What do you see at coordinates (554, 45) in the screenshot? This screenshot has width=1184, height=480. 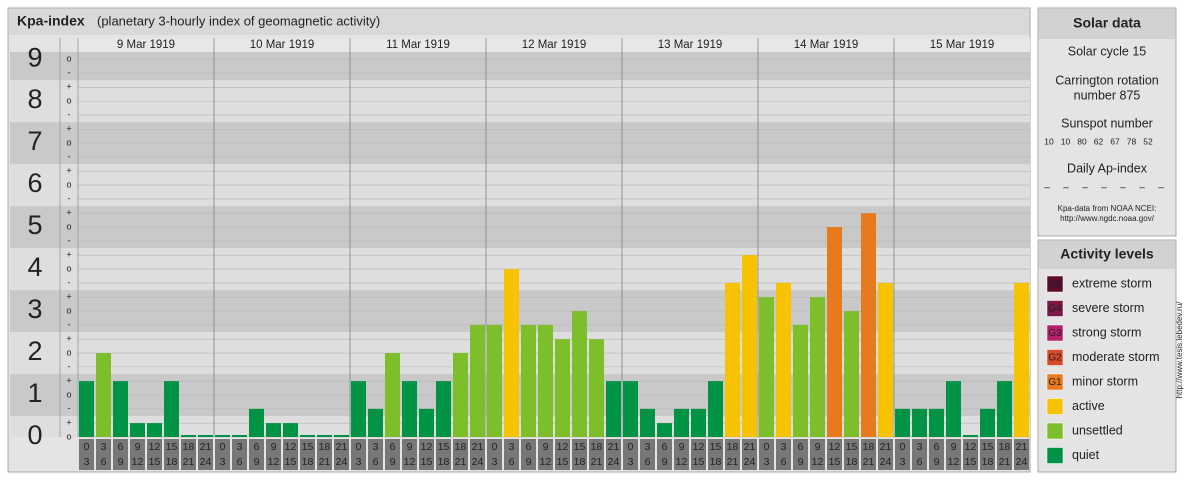 I see `date-label: 12 Mar 1919` at bounding box center [554, 45].